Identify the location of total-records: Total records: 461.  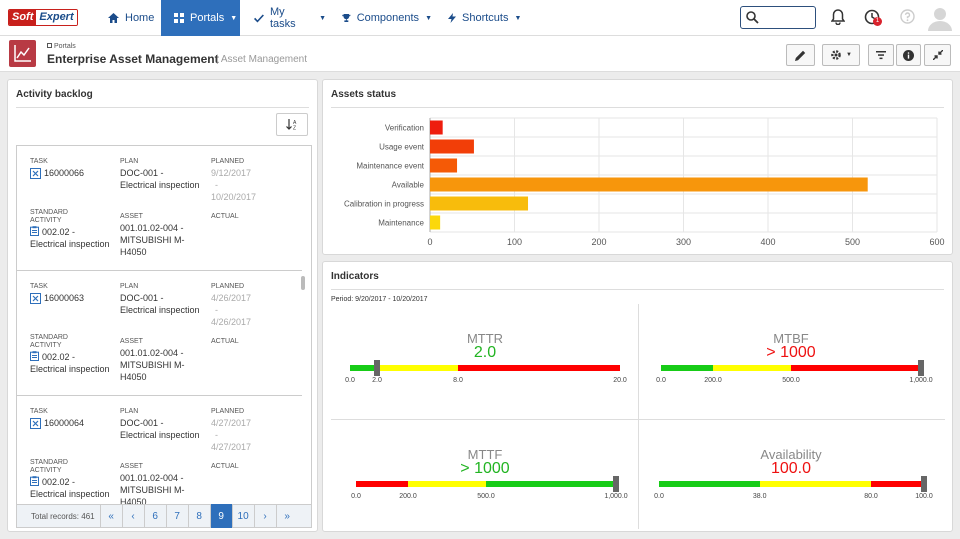
(63, 516).